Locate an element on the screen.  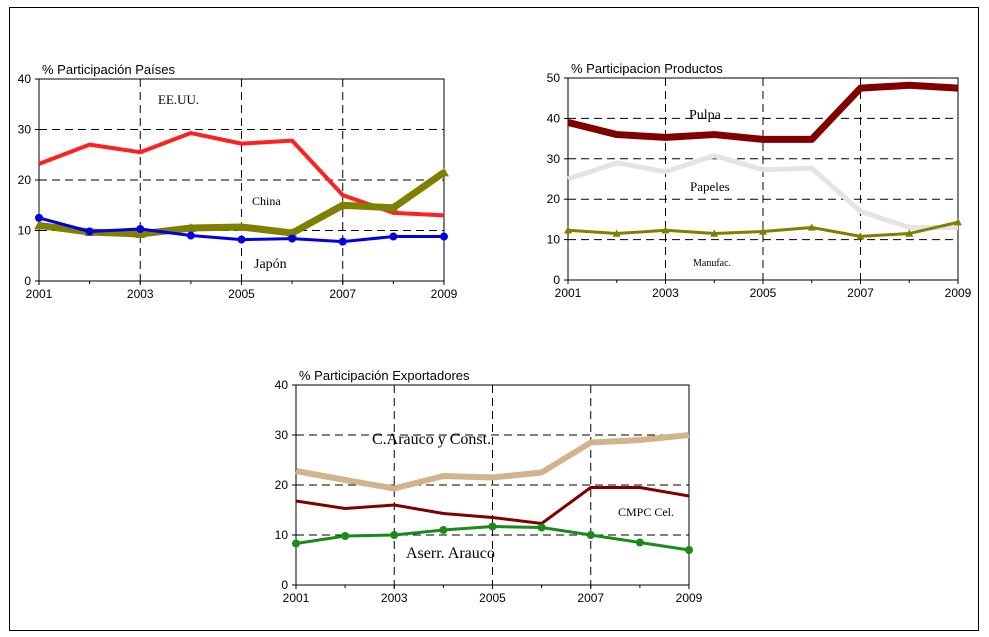
series-label-3: Japón is located at coordinates (270, 264).